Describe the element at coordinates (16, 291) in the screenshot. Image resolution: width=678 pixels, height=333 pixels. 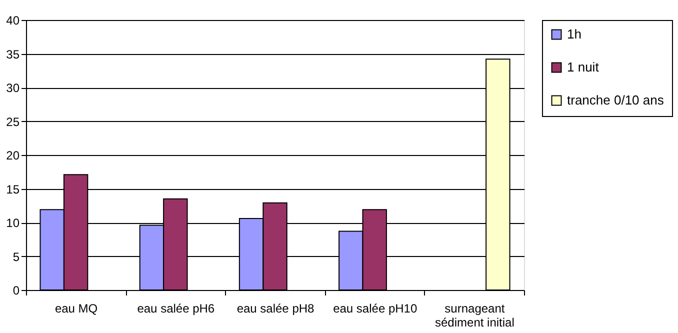
I see `y-tick-label: 0` at that location.